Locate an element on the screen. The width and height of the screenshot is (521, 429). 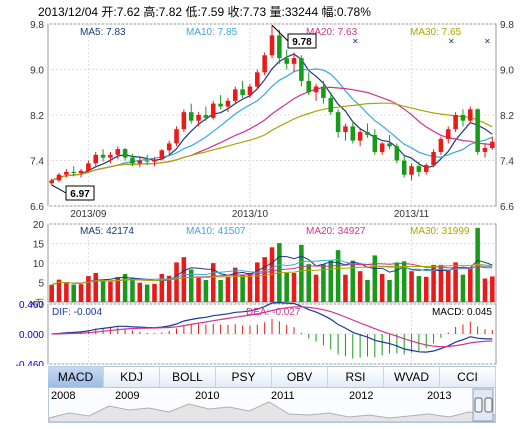
price-y-tick-left: 7.4 is located at coordinates (37, 162).